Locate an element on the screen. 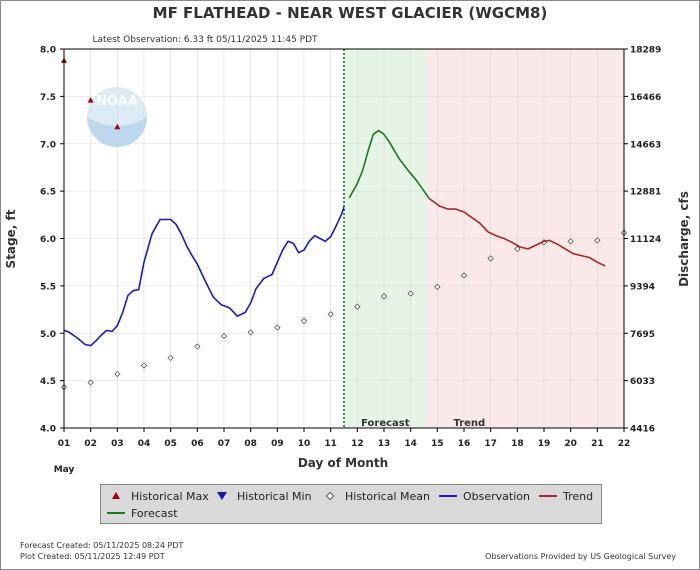  red-line-icon is located at coordinates (548, 496).